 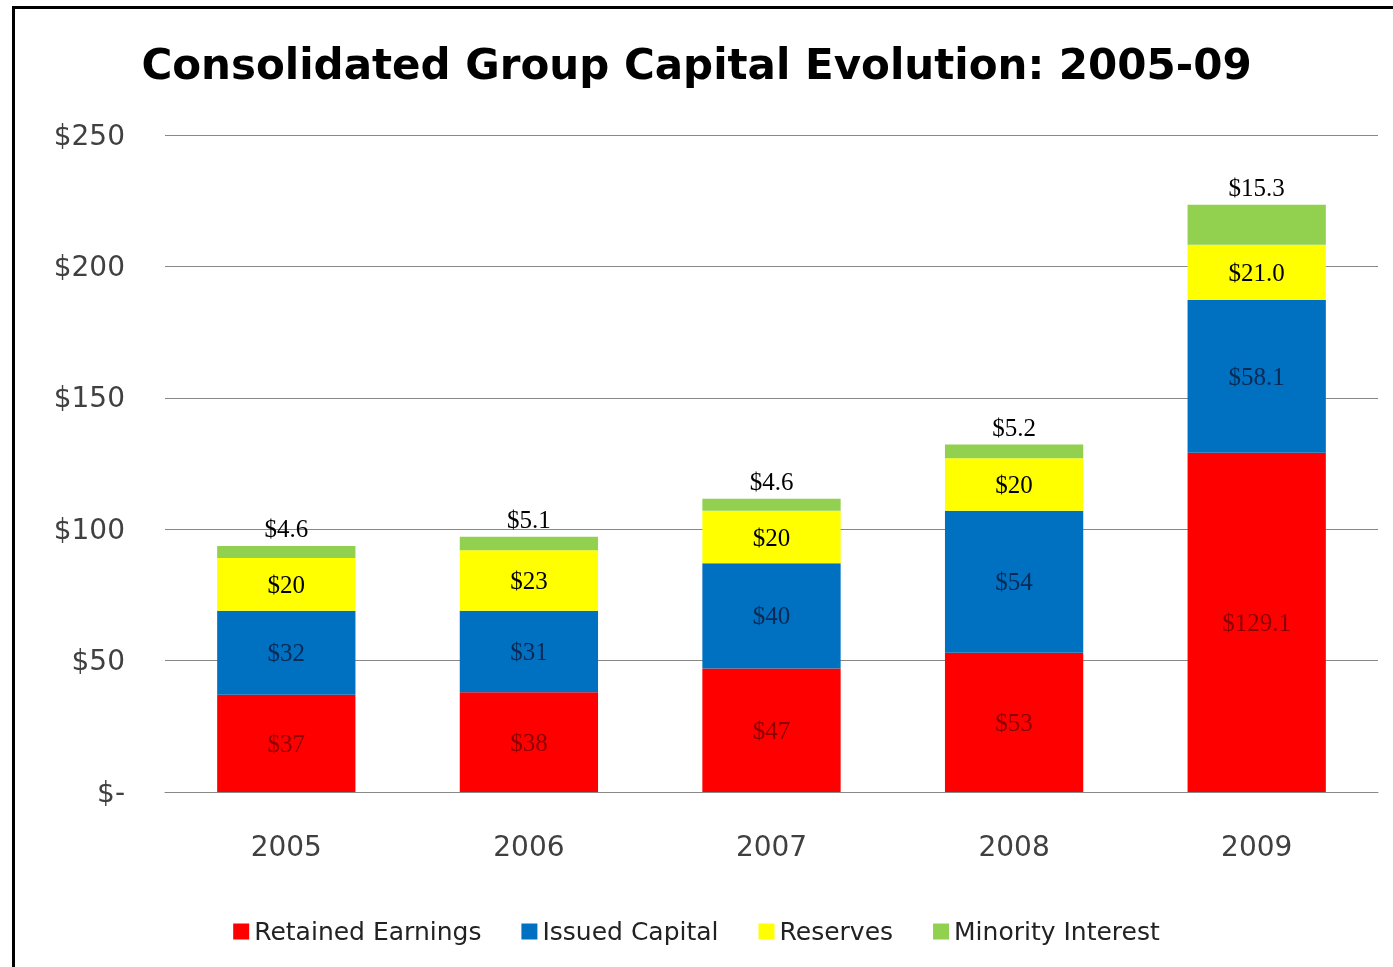 I want to click on chart-title: Consolidated Group Capital Evolution: 2005-09, so click(x=696, y=64).